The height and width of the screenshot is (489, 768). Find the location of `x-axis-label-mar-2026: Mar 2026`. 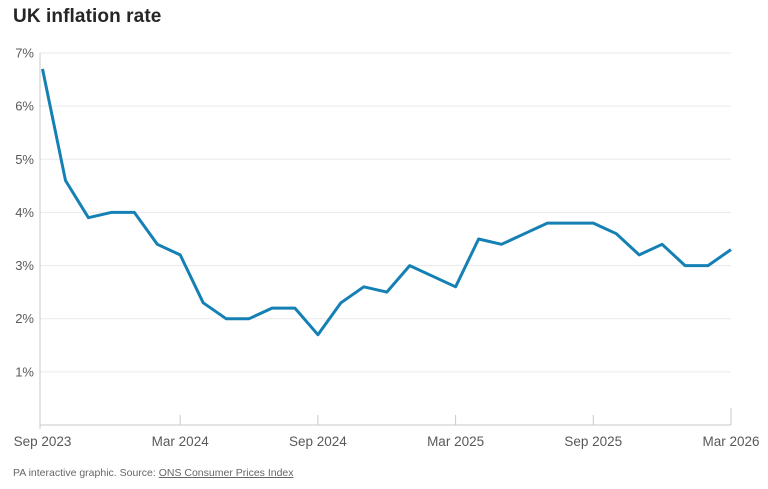

x-axis-label-mar-2026: Mar 2026 is located at coordinates (730, 441).